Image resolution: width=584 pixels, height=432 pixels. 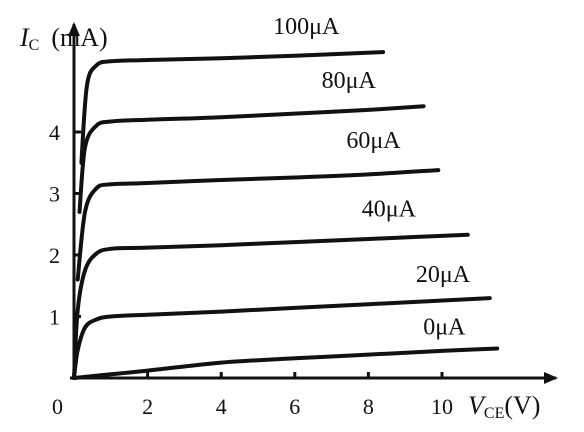 What do you see at coordinates (373, 141) in the screenshot?
I see `curve-label: 60μA` at bounding box center [373, 141].